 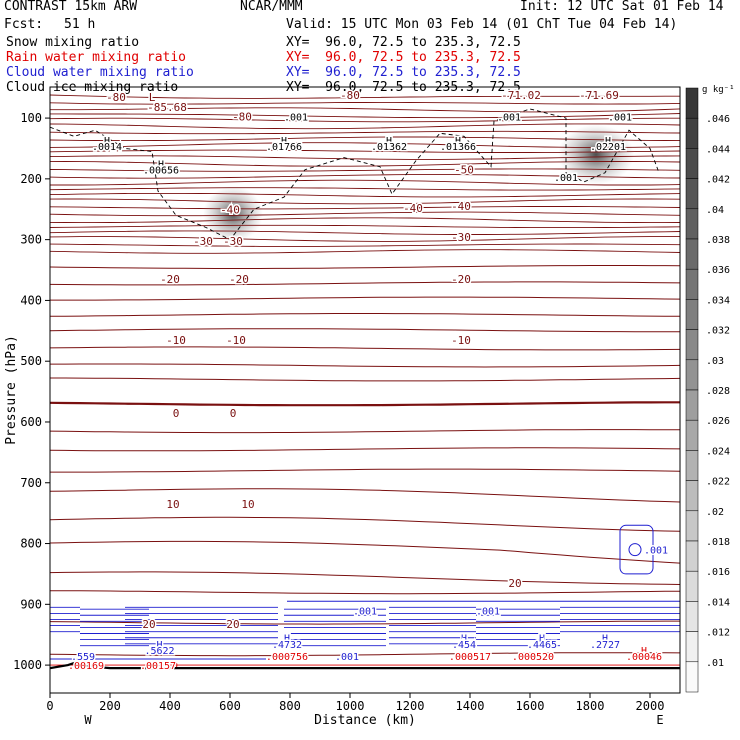 What do you see at coordinates (107, 147) in the screenshot?
I see `maximum-value-label: .0014` at bounding box center [107, 147].